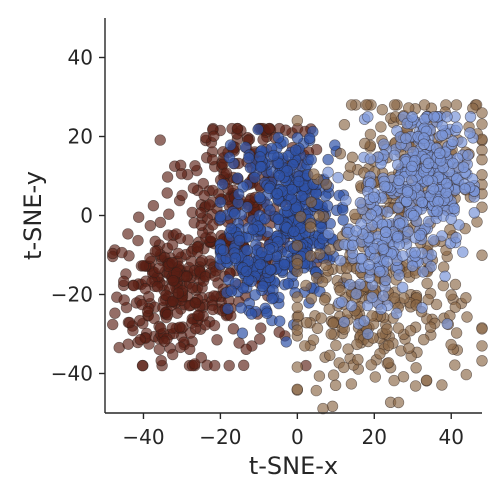  I want to click on x-tick-label: −40, so click(143, 437).